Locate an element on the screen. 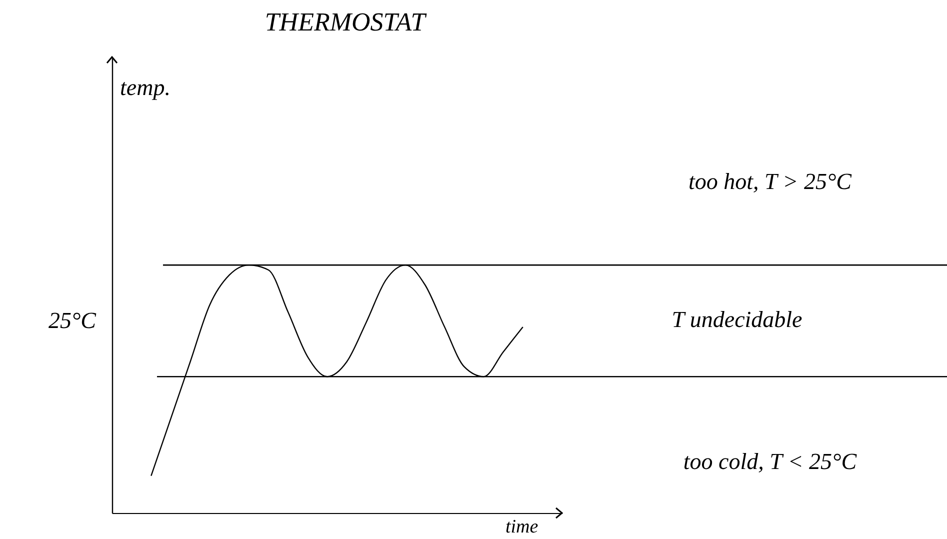 Image resolution: width=947 pixels, height=539 pixels. x-axis-title: time is located at coordinates (522, 527).